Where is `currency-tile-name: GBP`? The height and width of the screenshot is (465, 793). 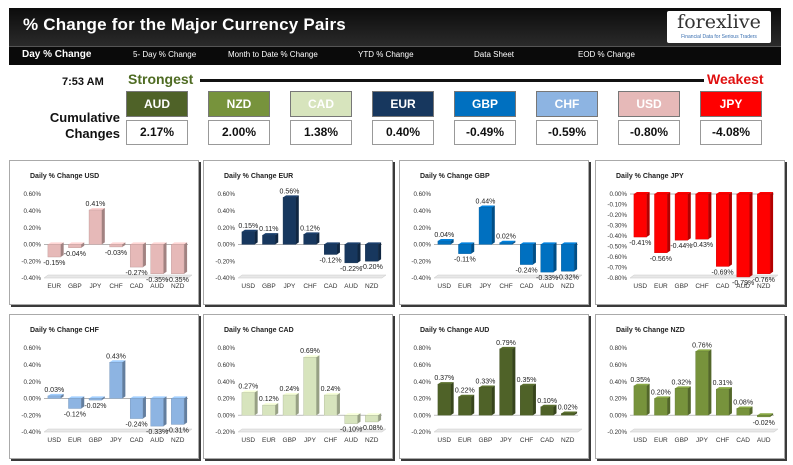 currency-tile-name: GBP is located at coordinates (485, 104).